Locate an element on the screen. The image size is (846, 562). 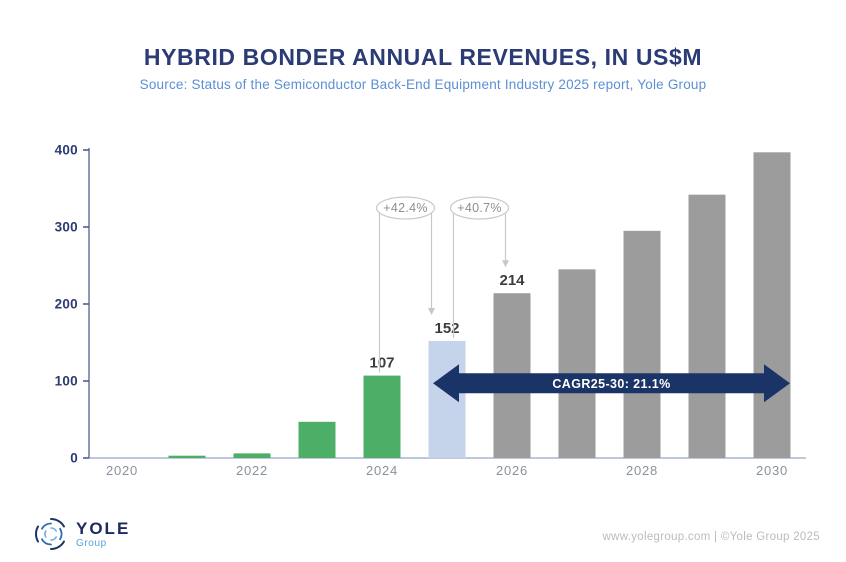
bar-value-label-2024: 107 is located at coordinates (381, 363).